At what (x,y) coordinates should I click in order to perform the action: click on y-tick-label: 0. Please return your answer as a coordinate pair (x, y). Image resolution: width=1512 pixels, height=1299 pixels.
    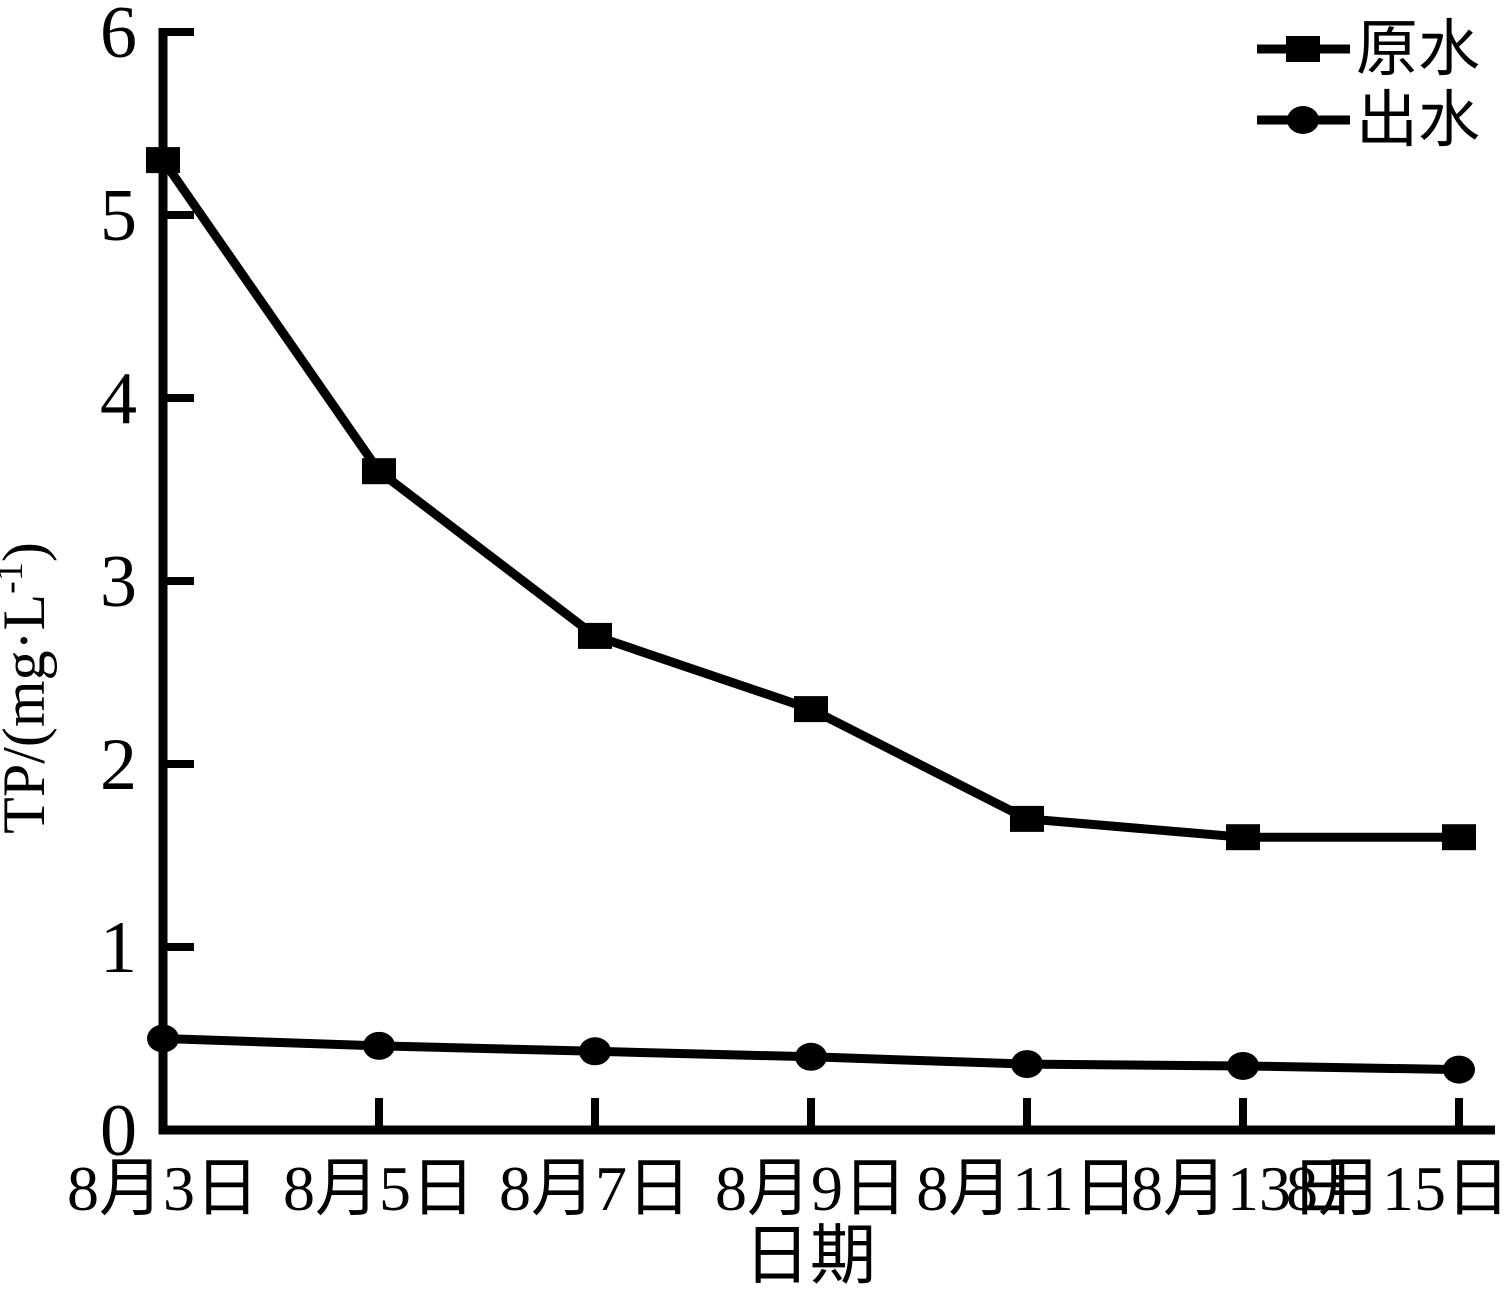
    Looking at the image, I should click on (118, 1131).